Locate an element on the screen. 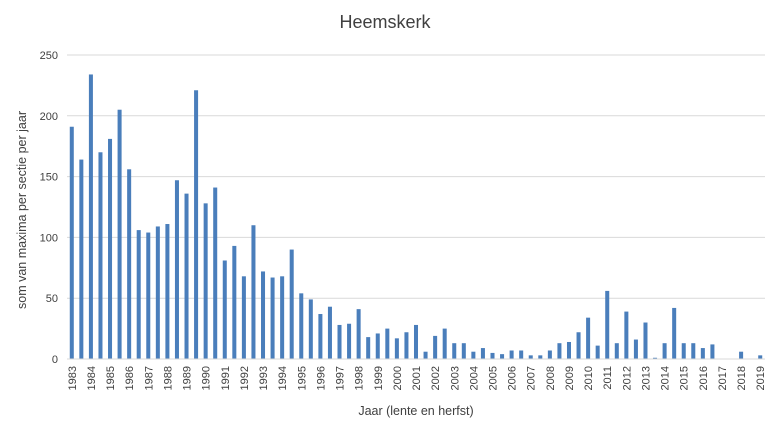  x-tick-label: 1985 is located at coordinates (111, 378).